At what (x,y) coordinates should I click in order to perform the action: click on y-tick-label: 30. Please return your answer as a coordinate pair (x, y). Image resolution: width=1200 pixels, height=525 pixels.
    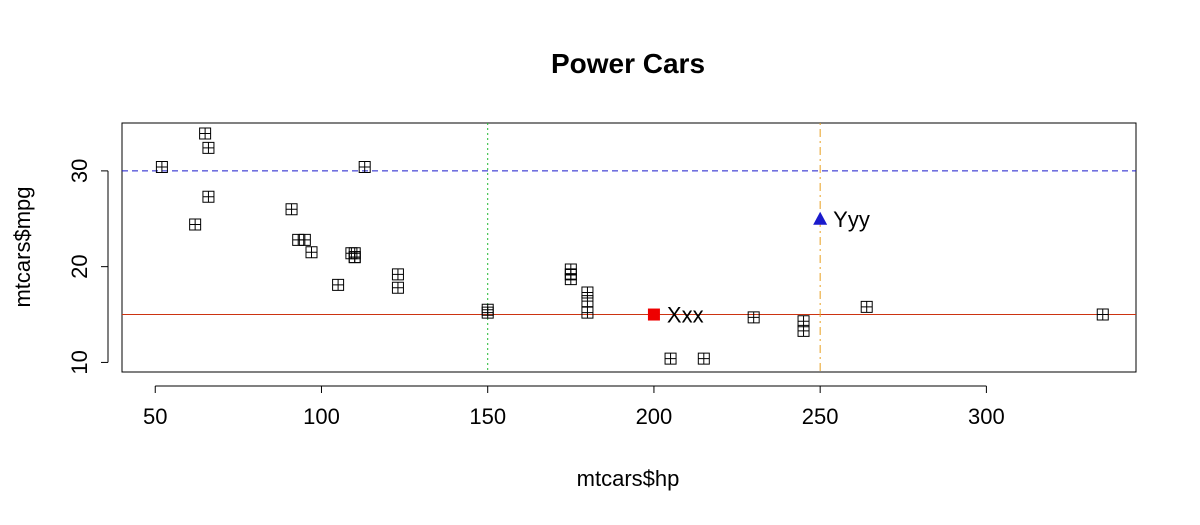
    Looking at the image, I should click on (79, 171).